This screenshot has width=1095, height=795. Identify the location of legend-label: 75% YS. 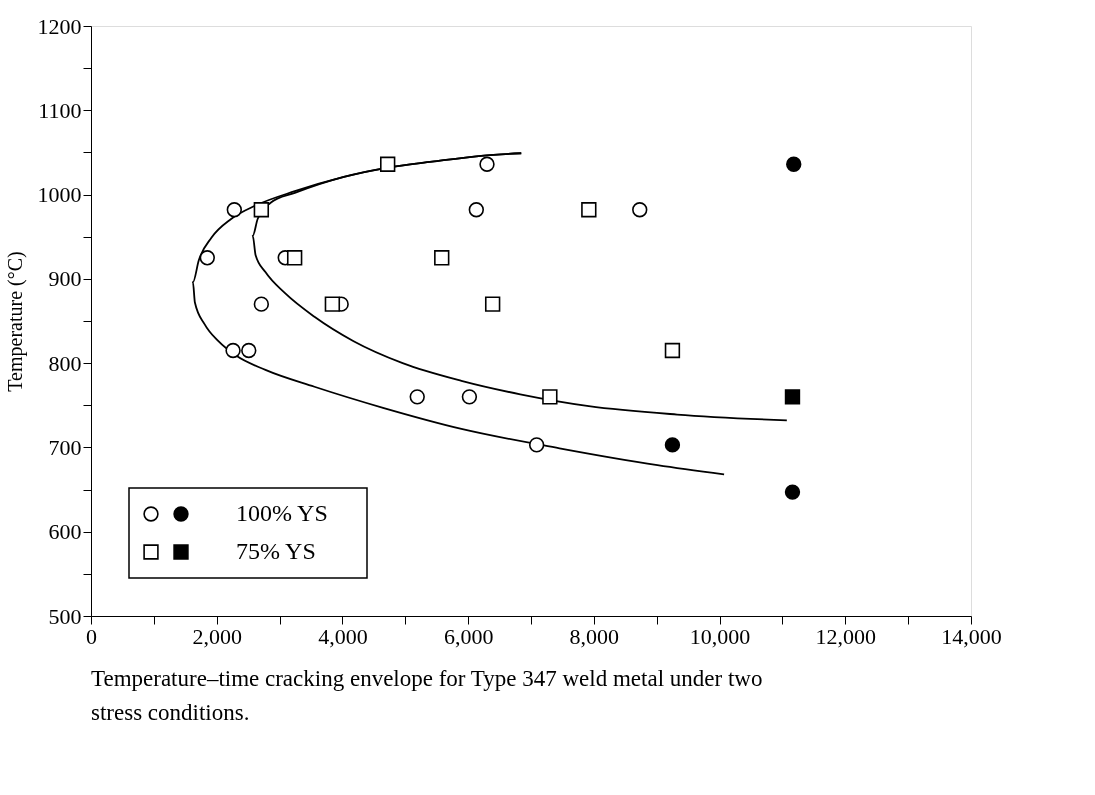
(276, 551).